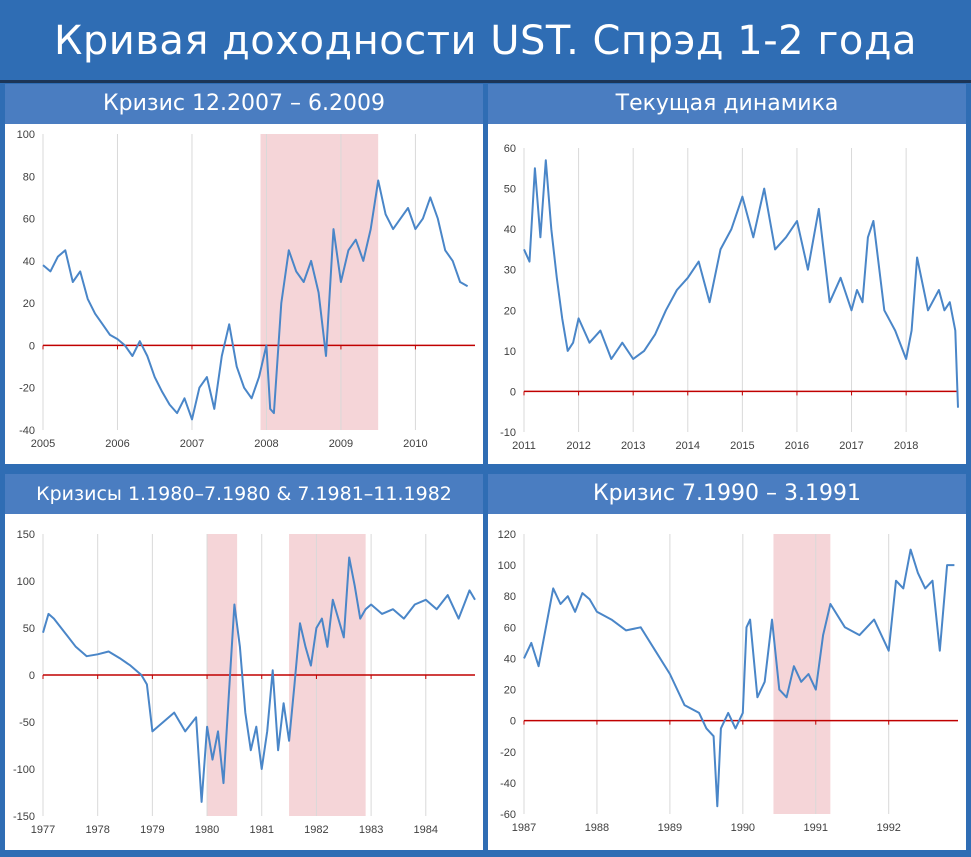  I want to click on y-tick-label: -100, so click(24, 770).